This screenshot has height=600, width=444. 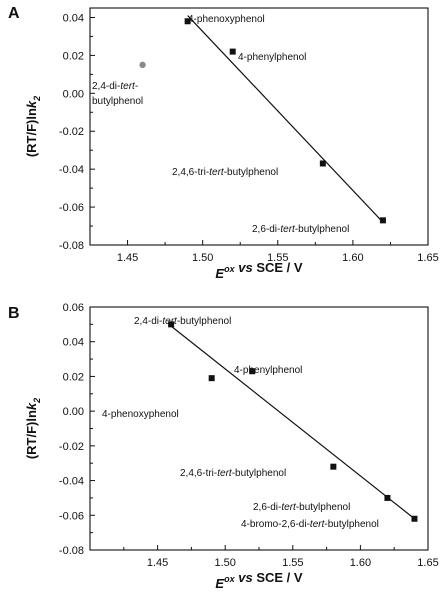 I want to click on panel-letter: B, so click(x=14, y=313).